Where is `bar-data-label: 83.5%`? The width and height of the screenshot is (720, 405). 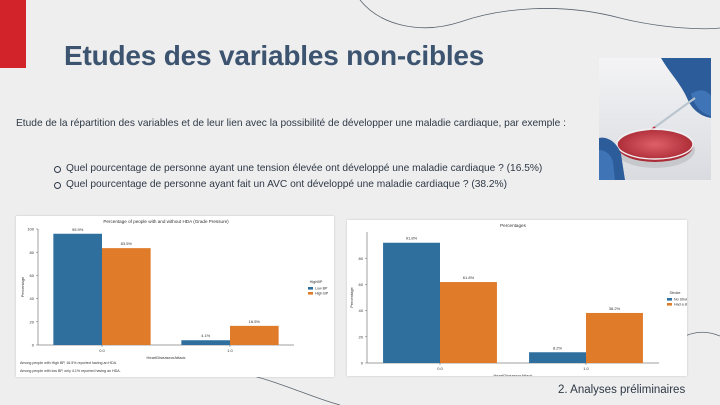
bar-data-label: 83.5% is located at coordinates (127, 243).